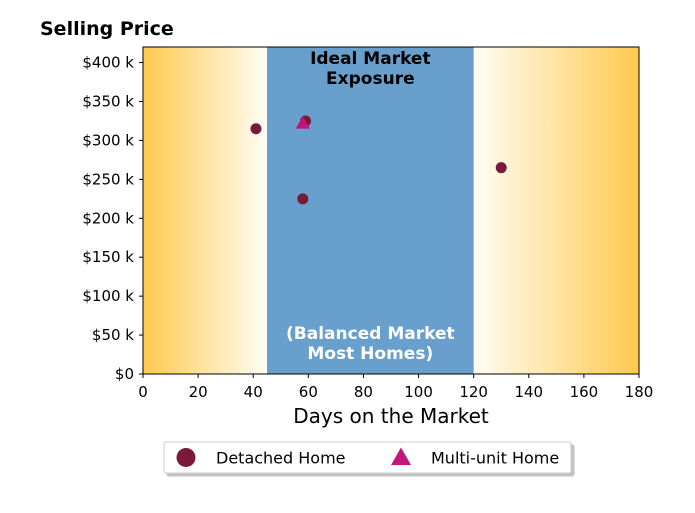 The width and height of the screenshot is (695, 513). What do you see at coordinates (253, 392) in the screenshot?
I see `x-tick-label: 40` at bounding box center [253, 392].